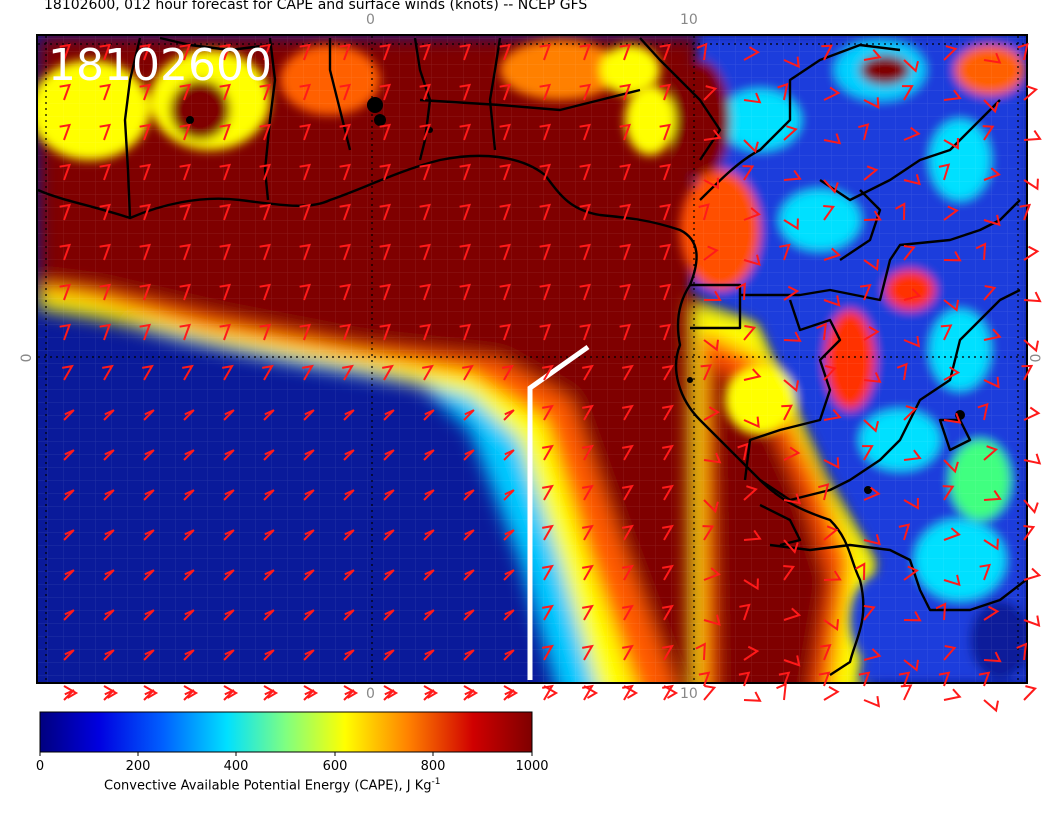  What do you see at coordinates (558, 512) in the screenshot?
I see `cross-section-line` at bounding box center [558, 512].